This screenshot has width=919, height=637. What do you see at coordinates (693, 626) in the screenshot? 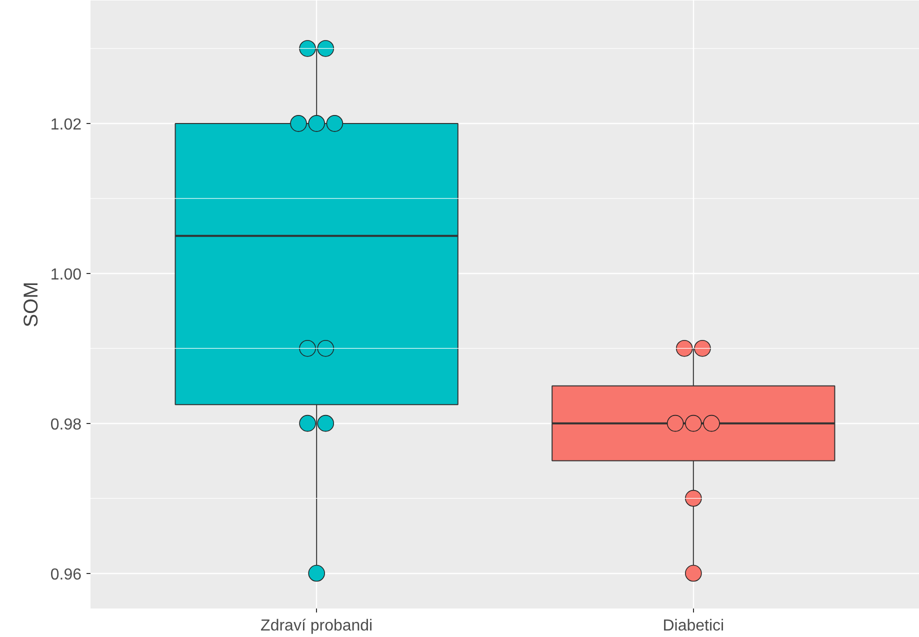
I see `x-tick-label: Diabetici` at bounding box center [693, 626].